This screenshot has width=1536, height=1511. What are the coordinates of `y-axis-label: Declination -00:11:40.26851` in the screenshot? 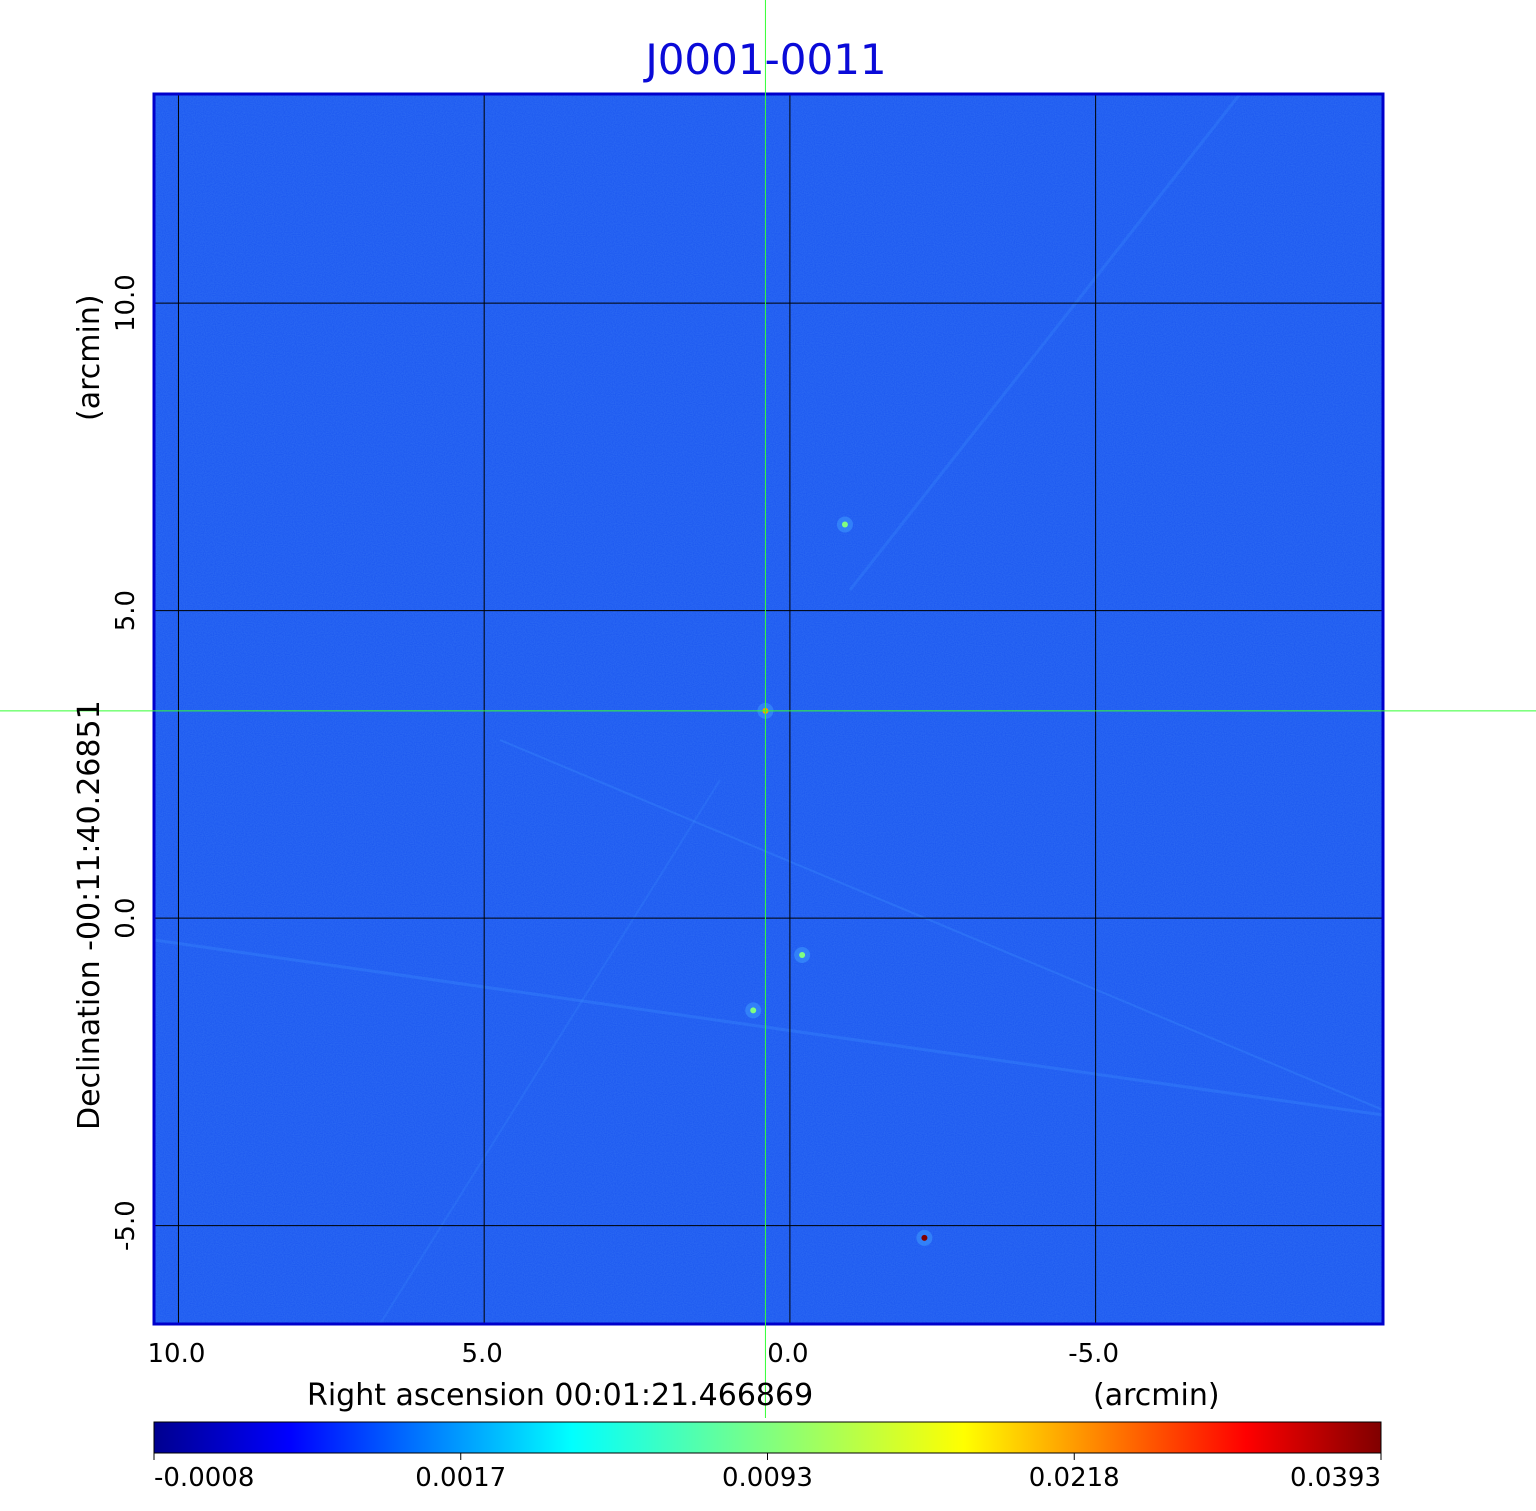 It's located at (89, 915).